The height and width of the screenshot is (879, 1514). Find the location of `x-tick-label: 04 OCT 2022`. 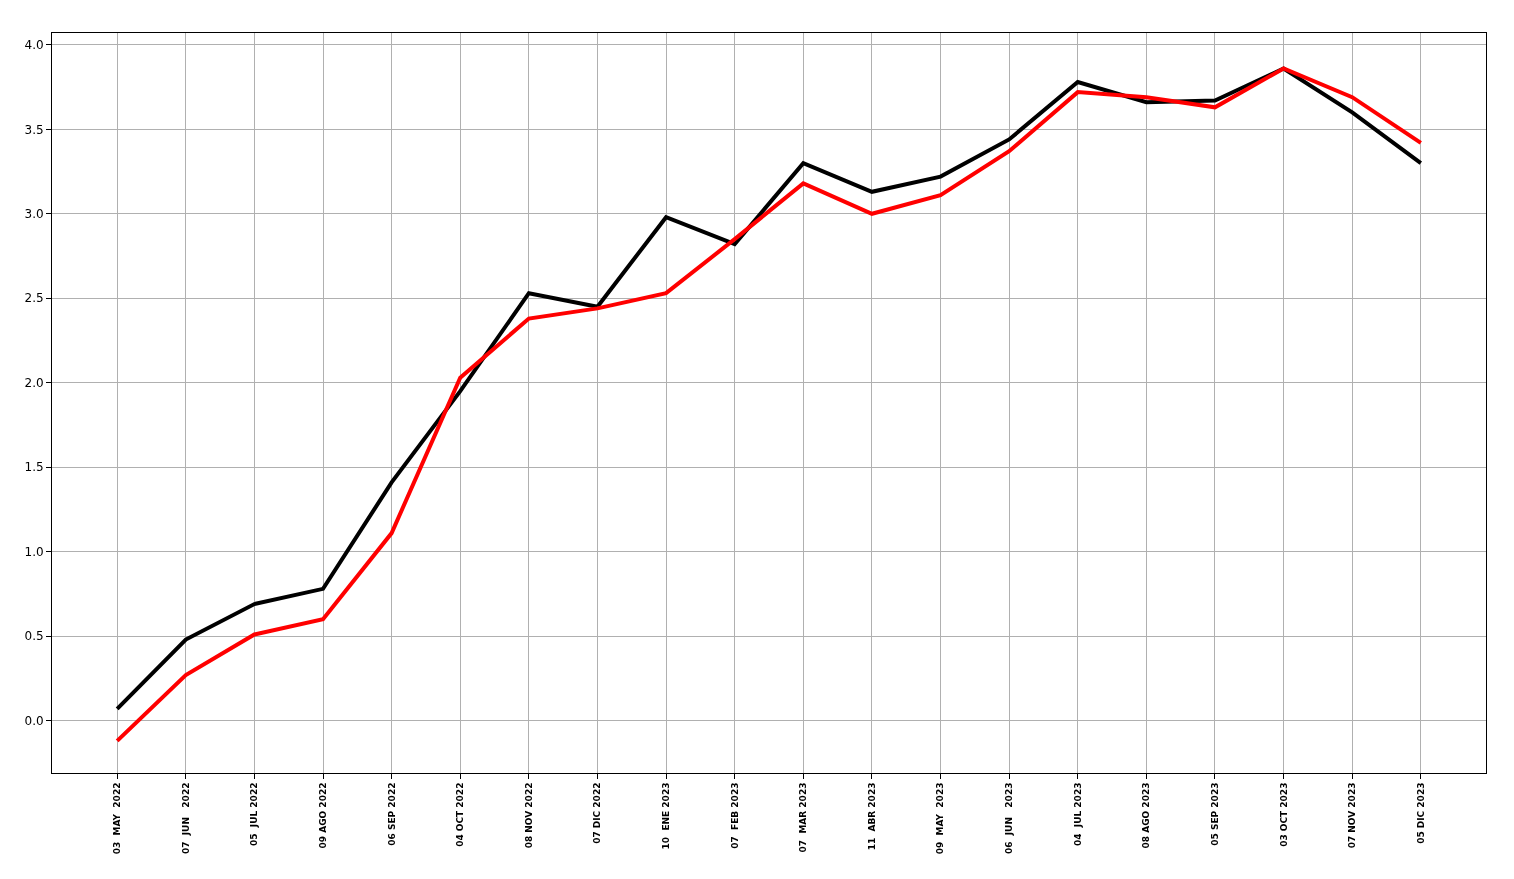

x-tick-label: 04 OCT 2022 is located at coordinates (460, 814).